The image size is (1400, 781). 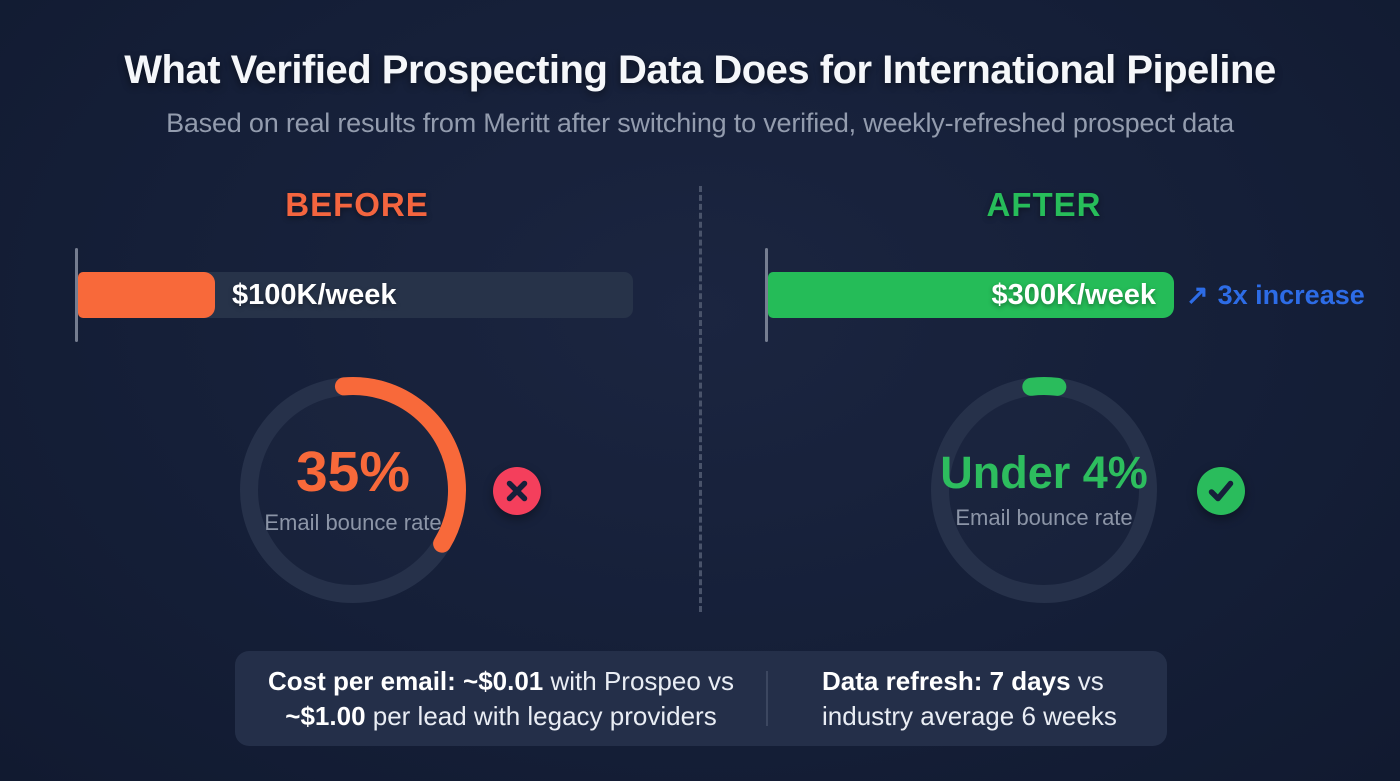 I want to click on trend-up-icon: ↗, so click(x=1197, y=294).